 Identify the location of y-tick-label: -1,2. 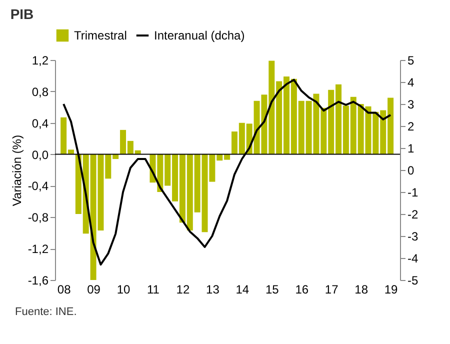
(38, 249).